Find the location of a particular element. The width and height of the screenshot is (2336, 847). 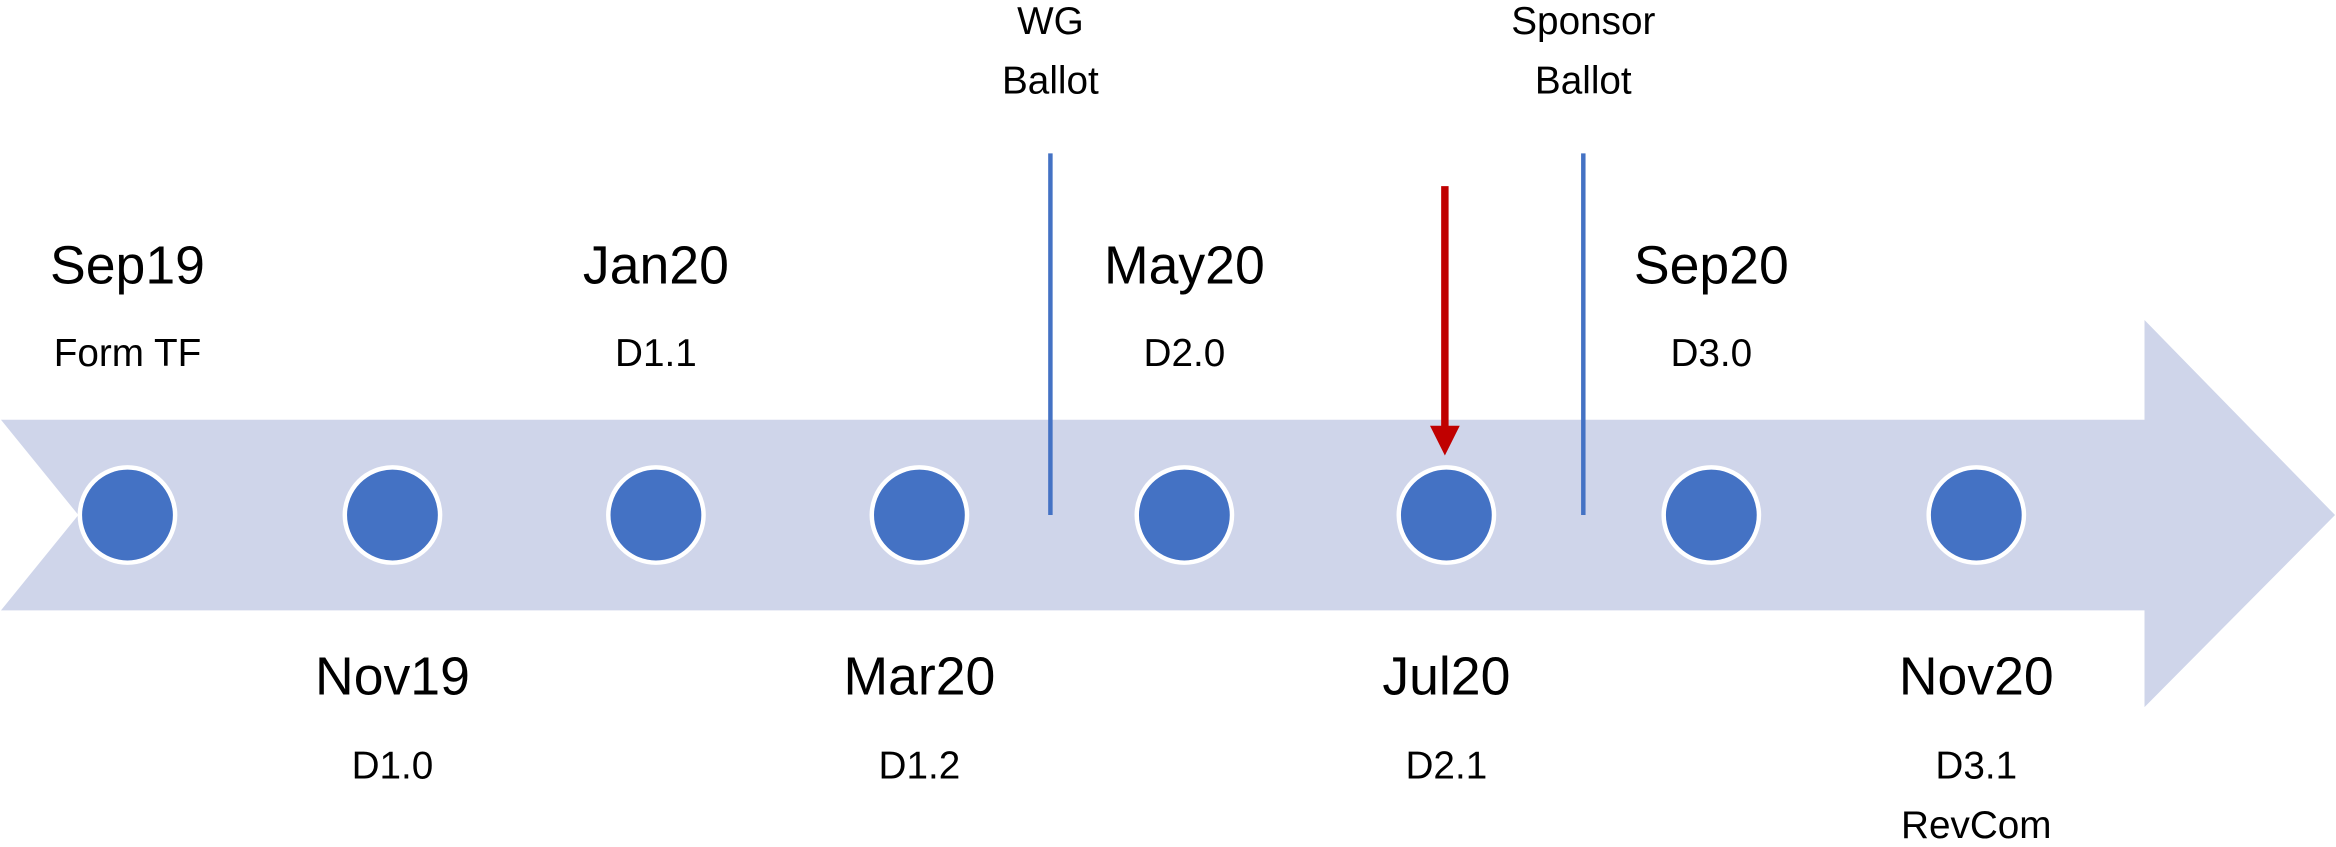

milestone-date: Sep19 is located at coordinates (127, 266).